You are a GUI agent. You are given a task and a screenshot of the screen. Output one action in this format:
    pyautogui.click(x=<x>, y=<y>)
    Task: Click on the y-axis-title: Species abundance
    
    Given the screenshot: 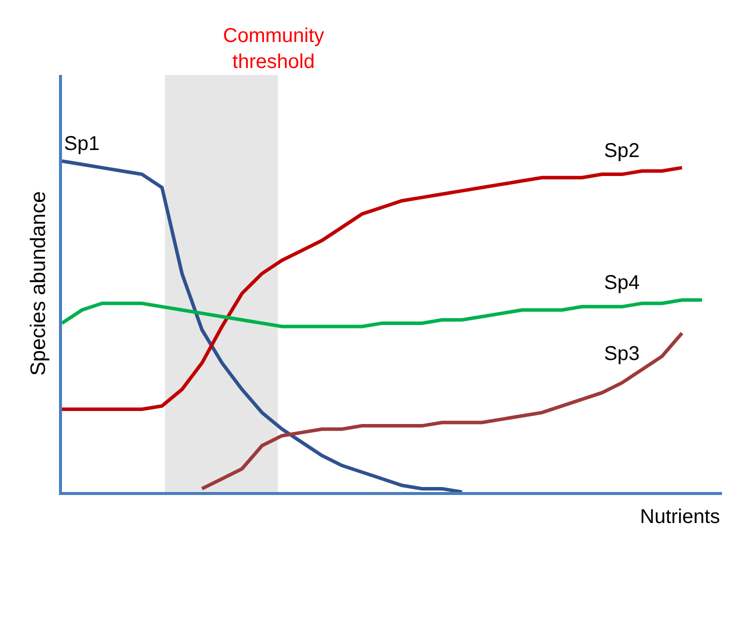 What is the action you would take?
    pyautogui.click(x=38, y=283)
    